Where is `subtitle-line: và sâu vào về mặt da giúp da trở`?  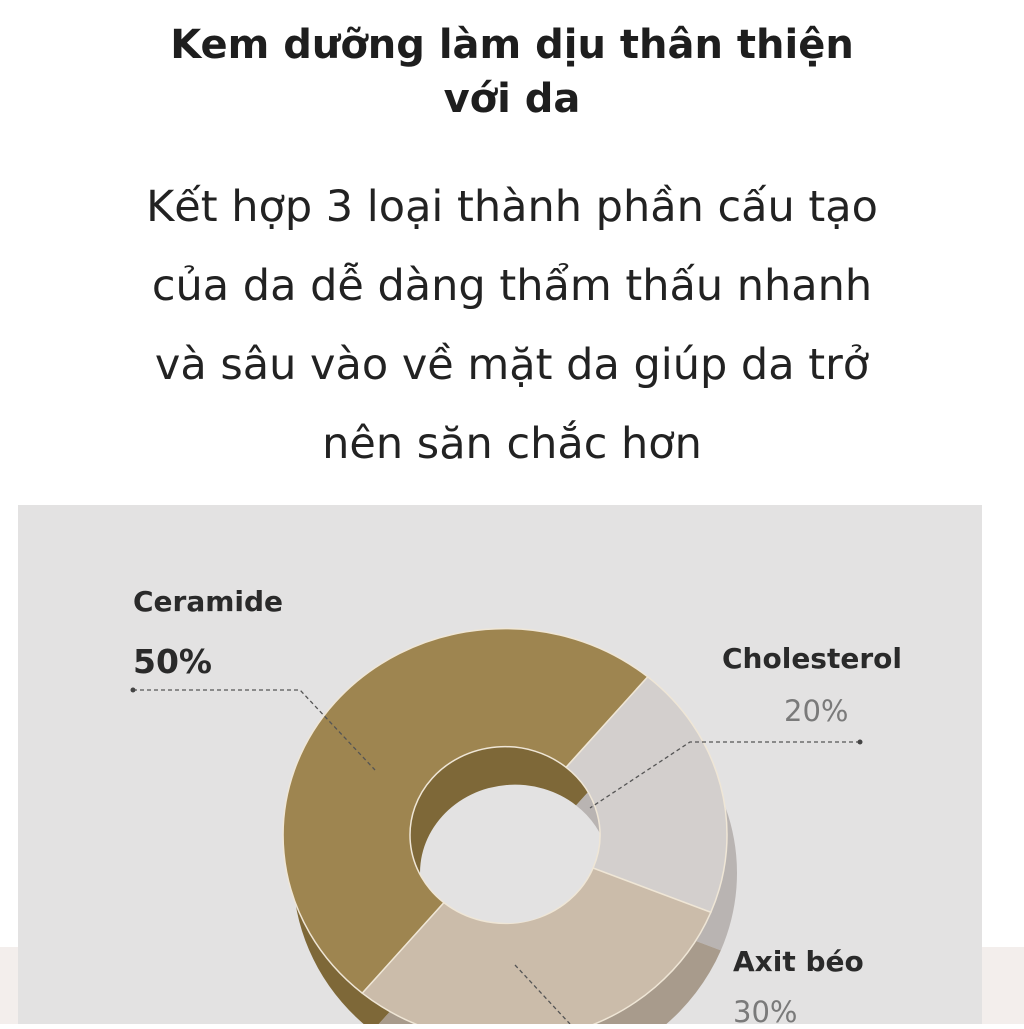
subtitle-line: và sâu vào về mặt da giúp da trở is located at coordinates (512, 365).